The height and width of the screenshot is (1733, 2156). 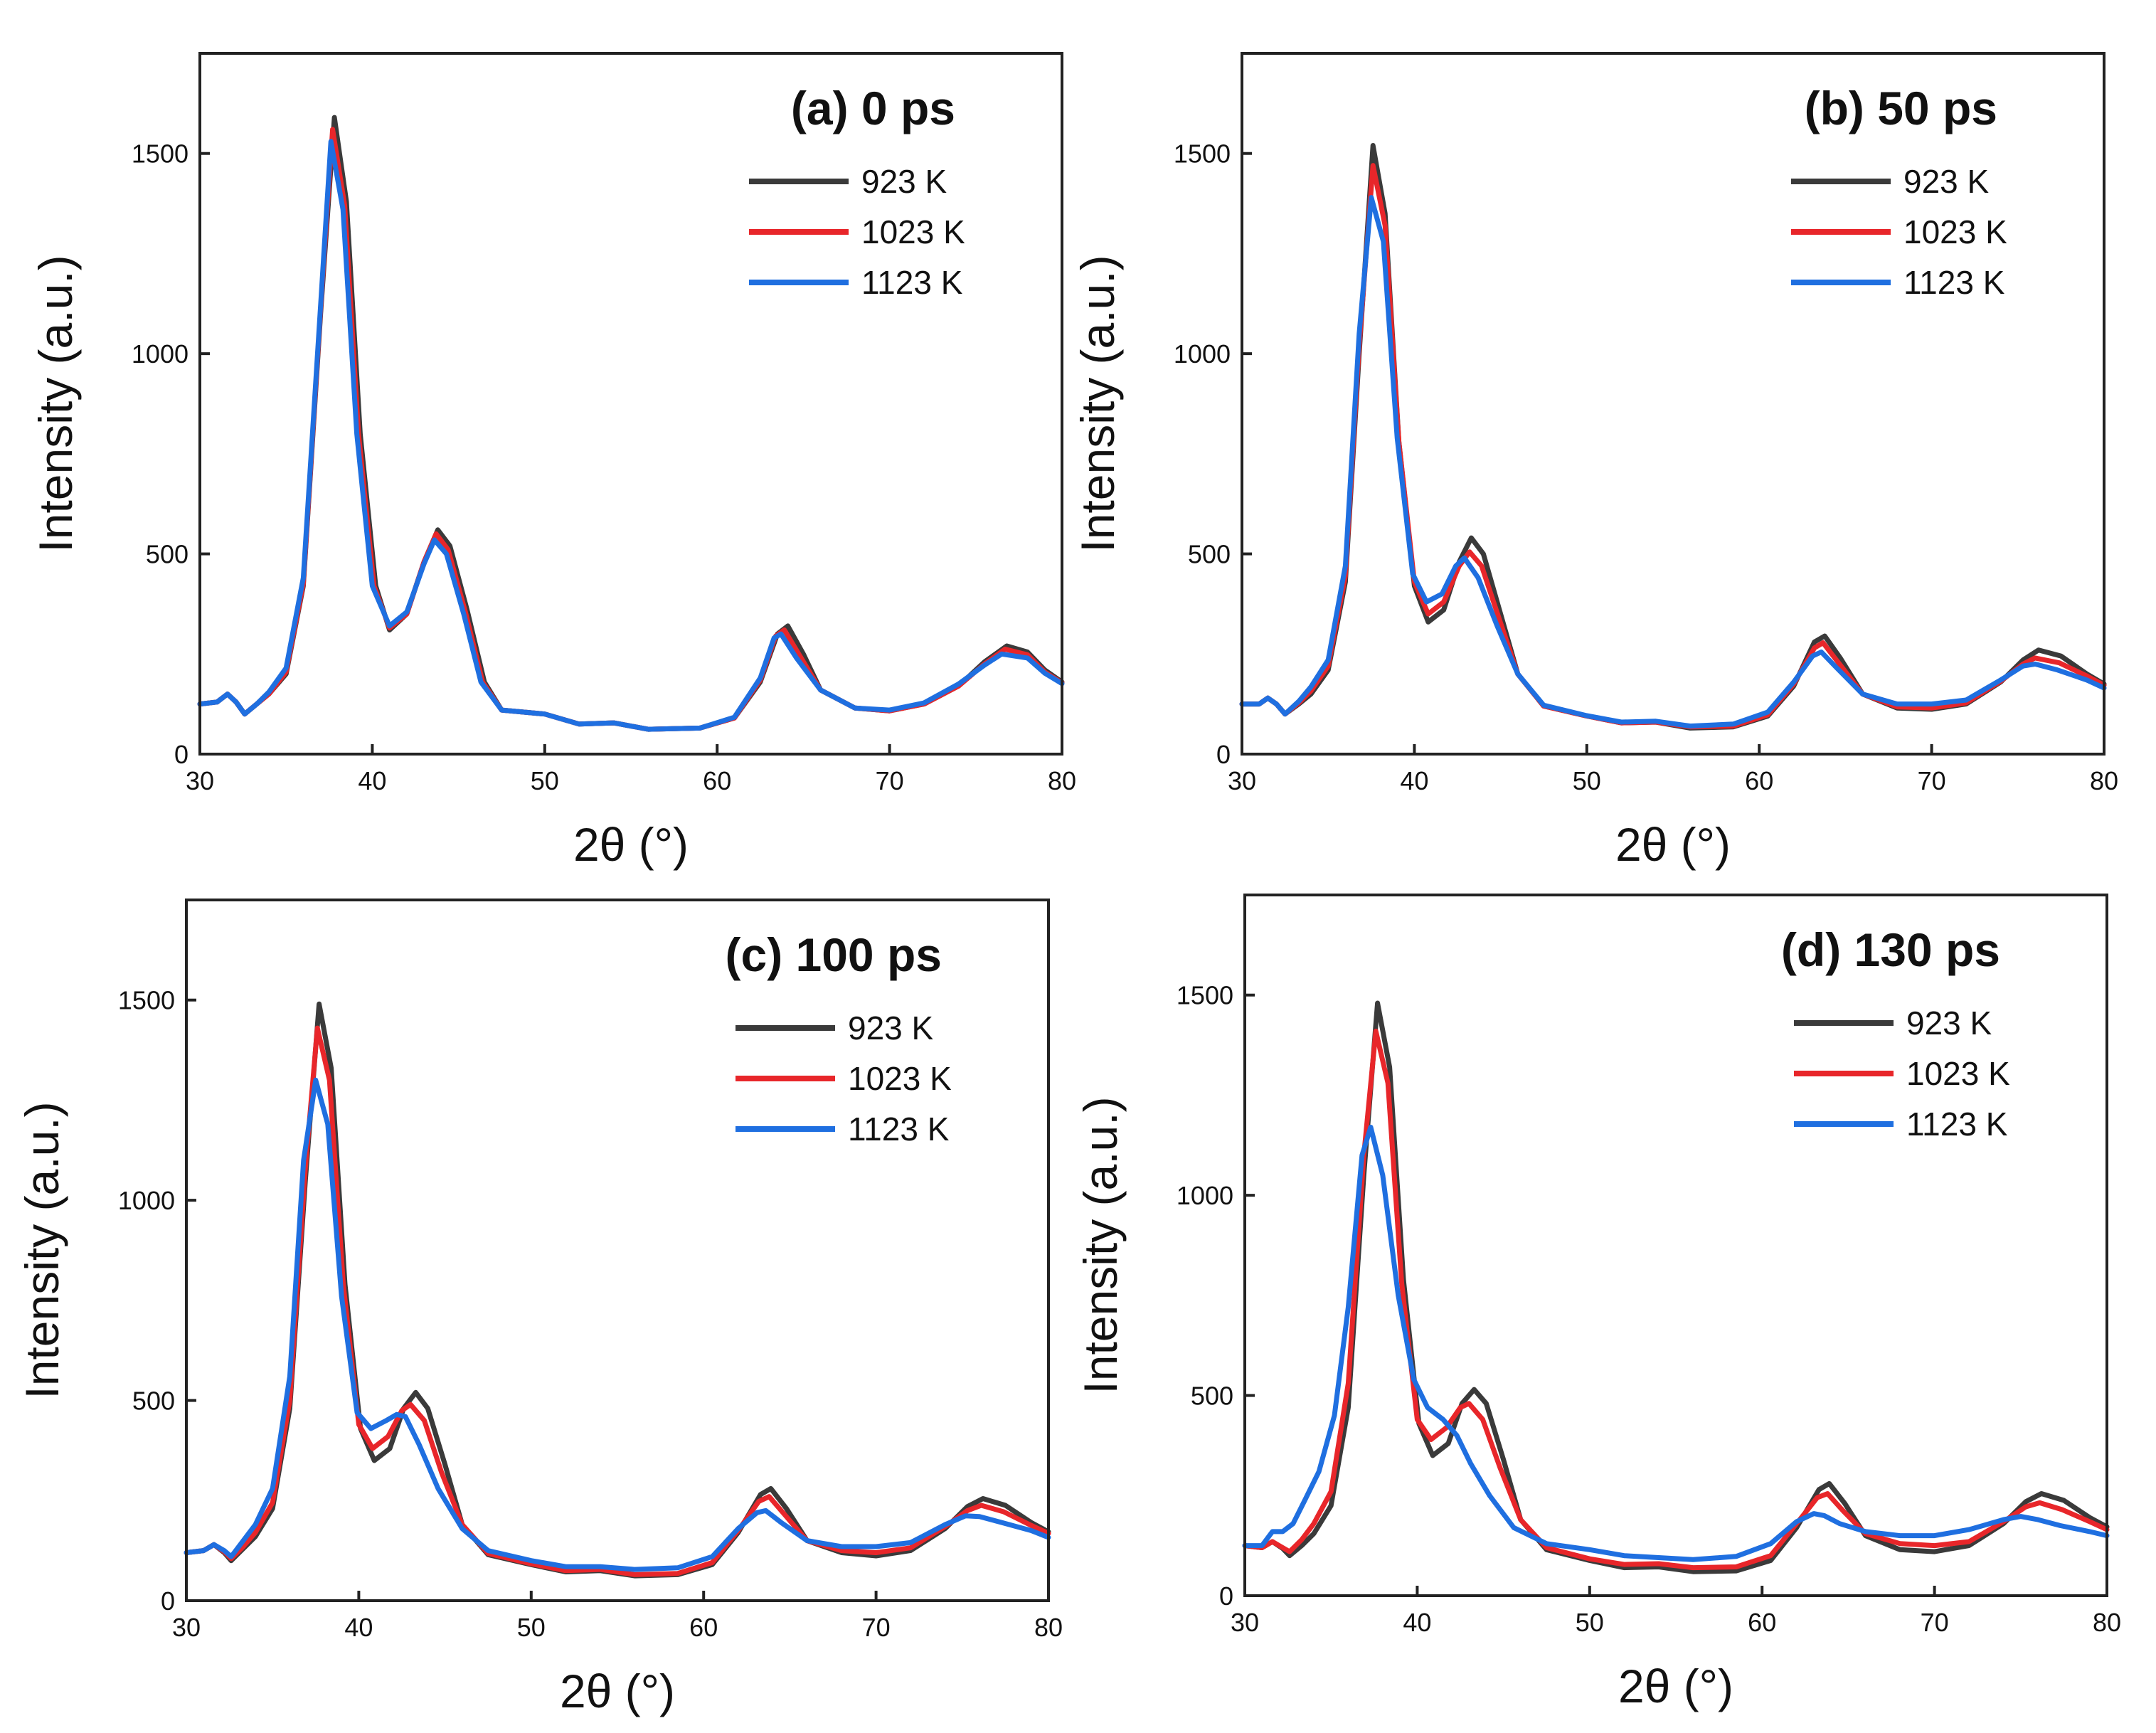 I want to click on panel-title-c: (c) 100 ps, so click(x=834, y=954).